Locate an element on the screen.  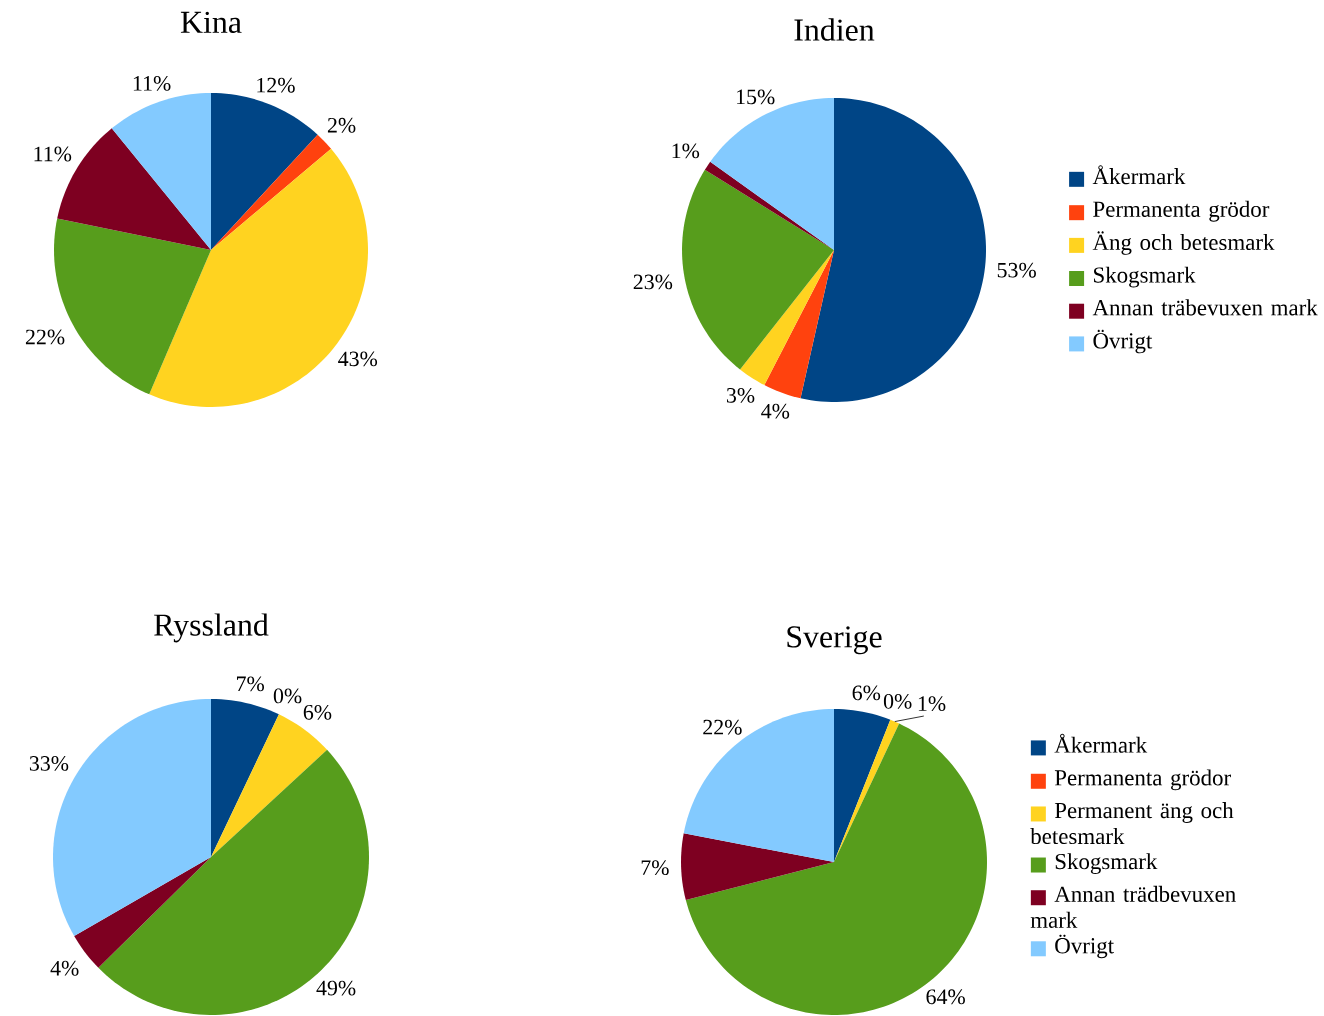
chart-title: Kina is located at coordinates (211, 22).